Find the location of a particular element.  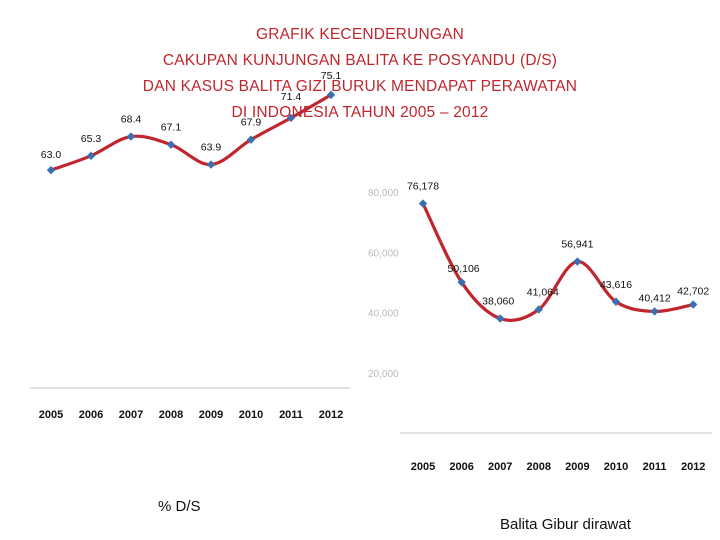

gb-data-label: 41,064 is located at coordinates (543, 292).